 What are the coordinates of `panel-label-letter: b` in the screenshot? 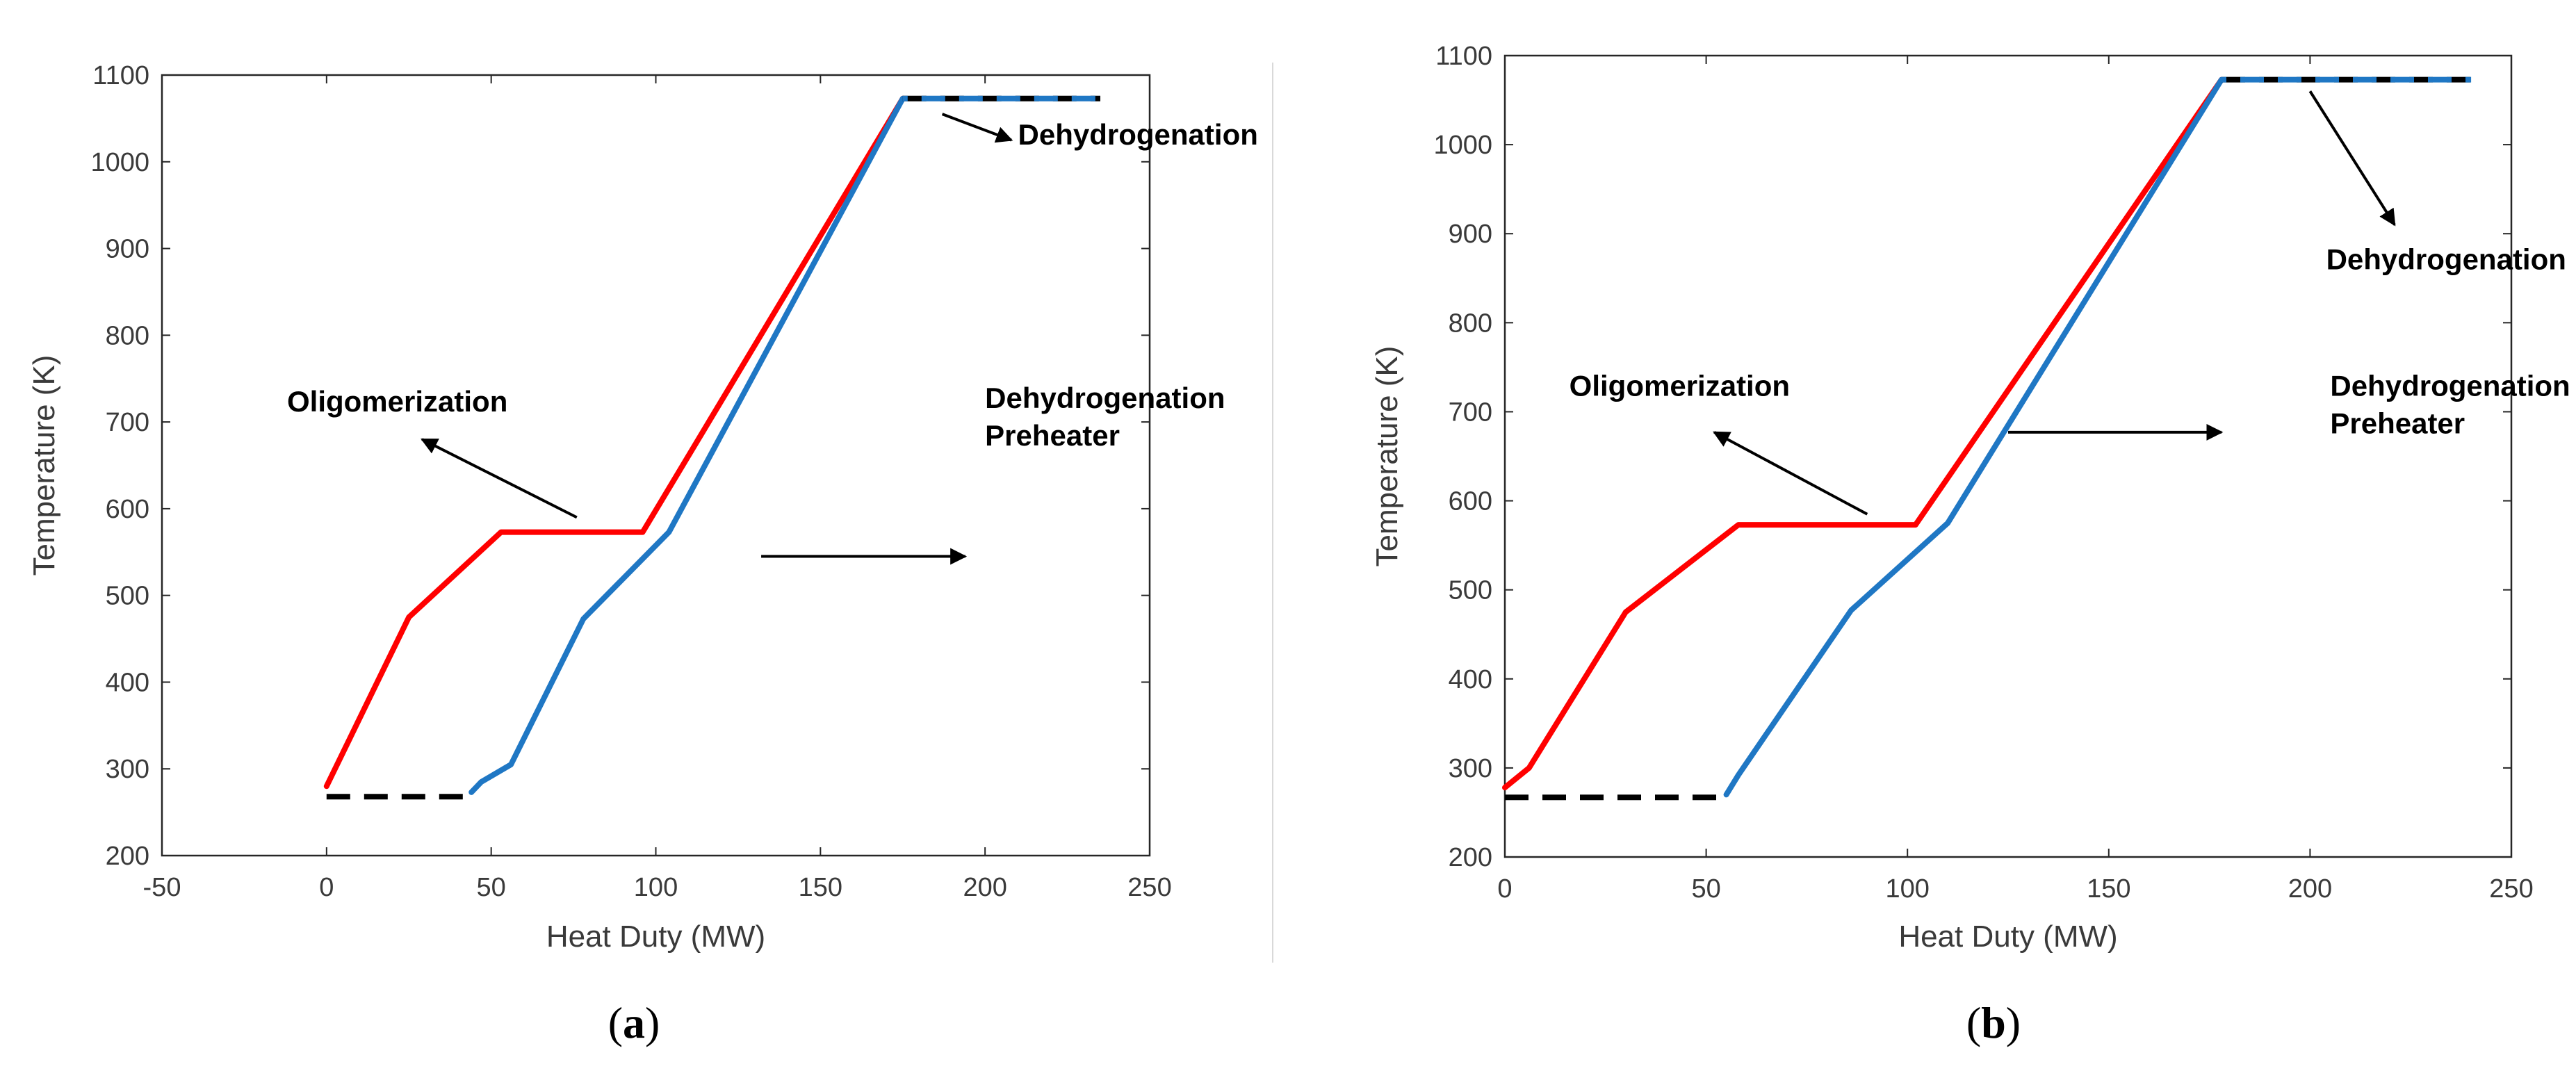 It's located at (1993, 1022).